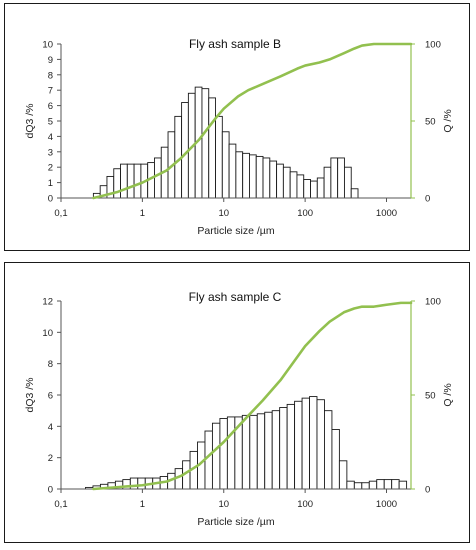  Describe the element at coordinates (235, 44) in the screenshot. I see `chart-title: Fly ash sample B` at that location.